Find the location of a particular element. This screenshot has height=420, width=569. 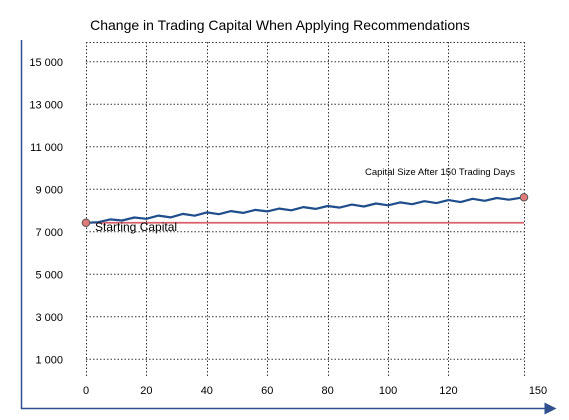

x-tick-label: 100 is located at coordinates (388, 391).